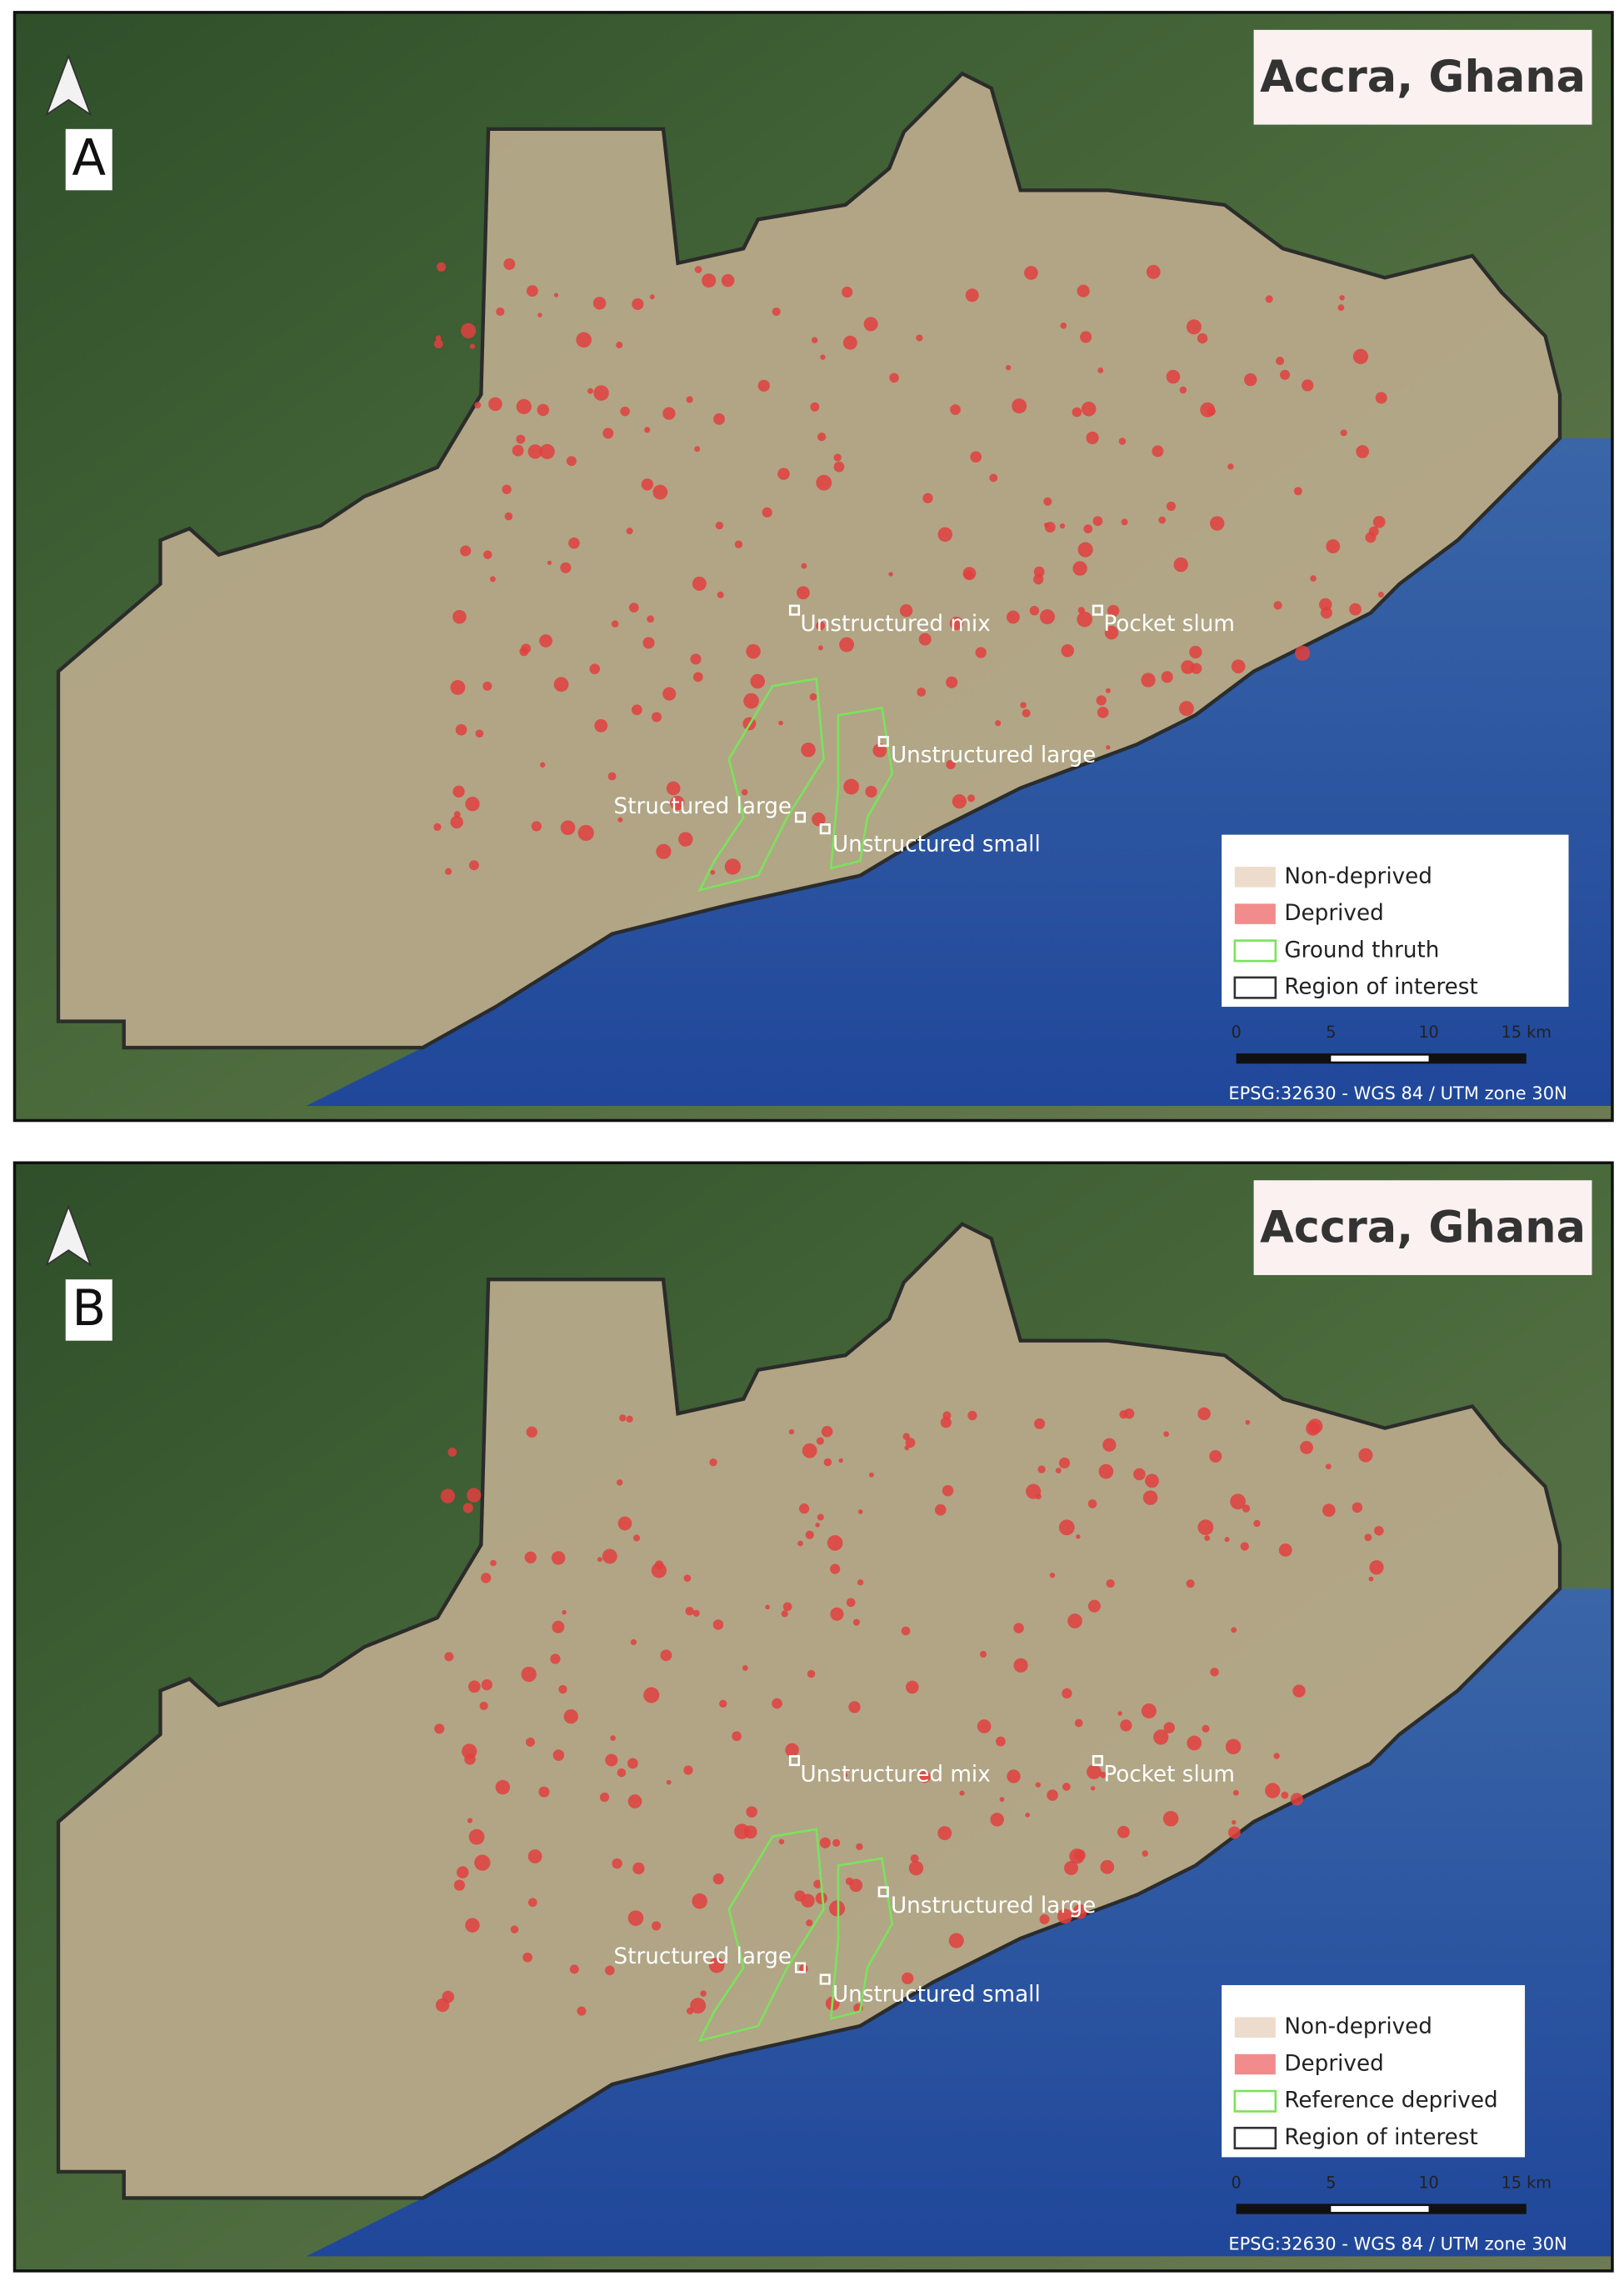 This screenshot has height=2291, width=1624. Describe the element at coordinates (1255, 951) in the screenshot. I see `legend-swatch` at that location.